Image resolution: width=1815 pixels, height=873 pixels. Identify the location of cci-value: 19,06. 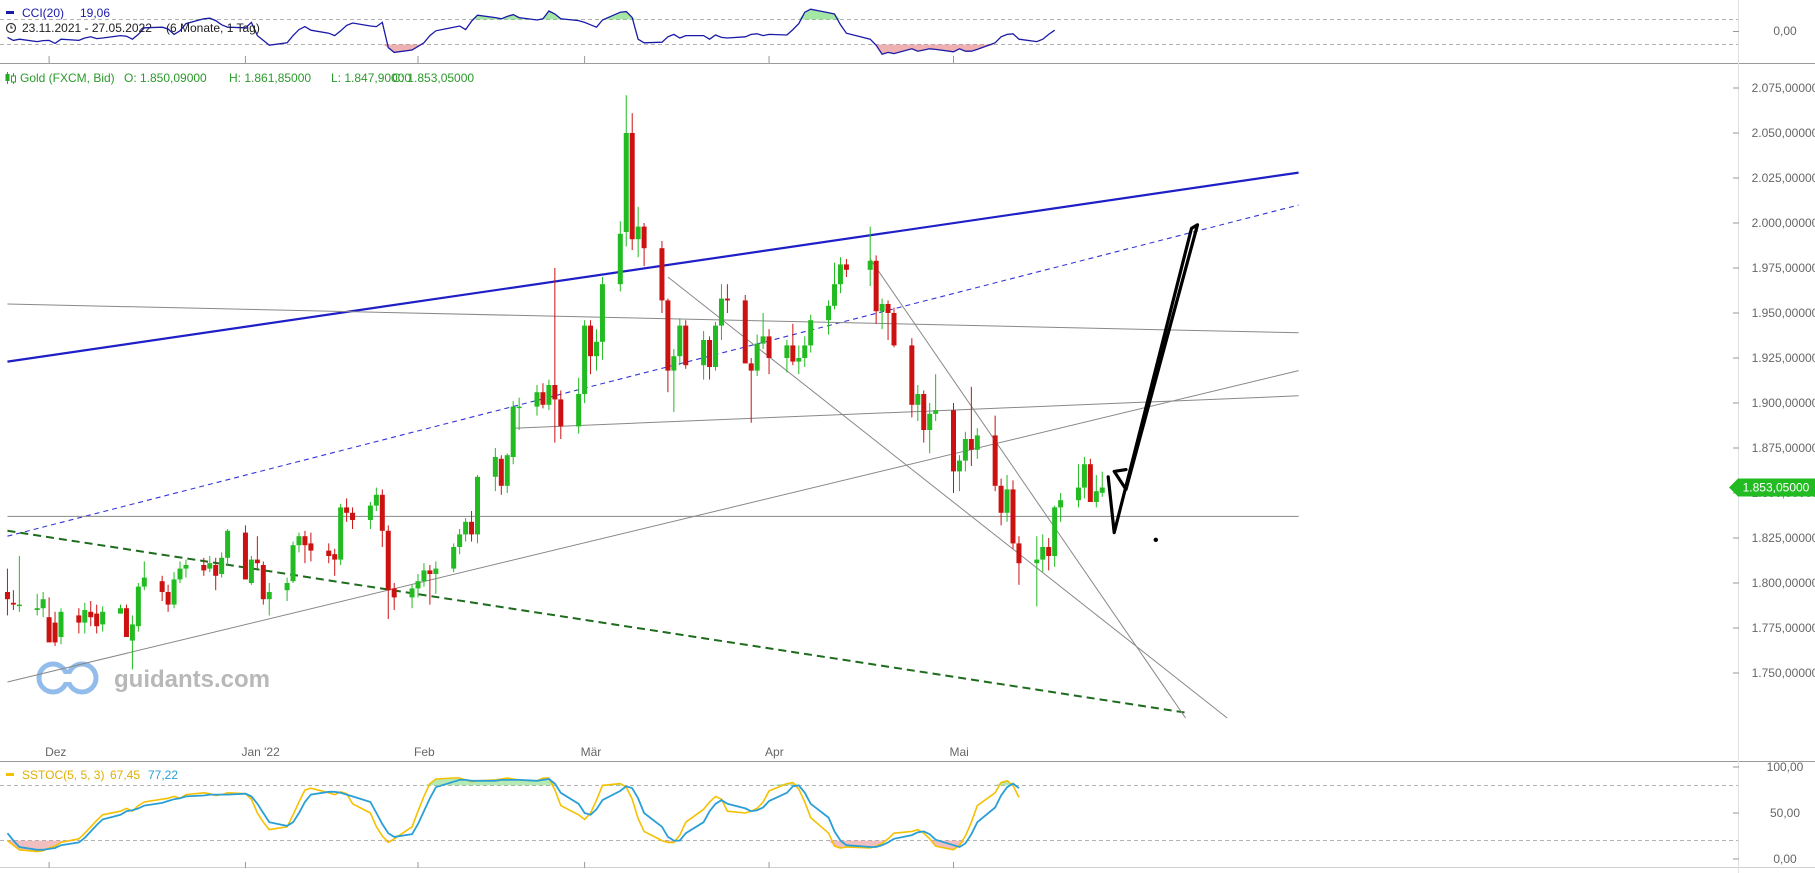
(95, 13).